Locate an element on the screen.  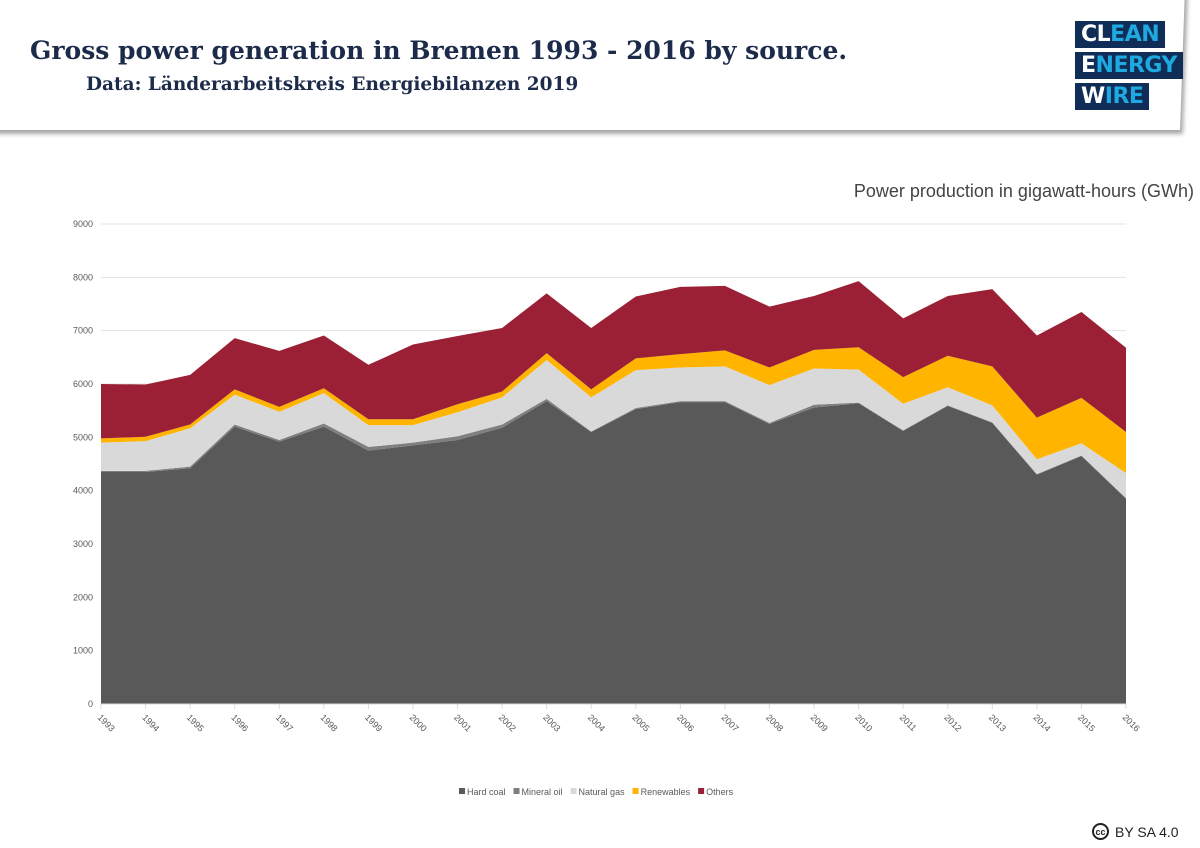
x-tick-label: 1999 is located at coordinates (373, 722).